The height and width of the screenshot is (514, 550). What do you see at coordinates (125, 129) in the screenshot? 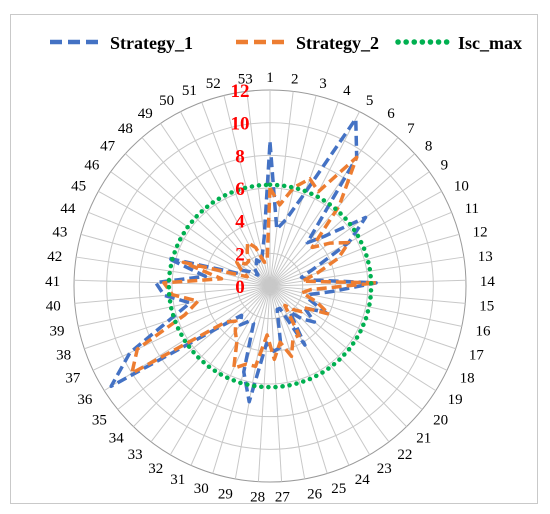
I see `category-label: 48` at bounding box center [125, 129].